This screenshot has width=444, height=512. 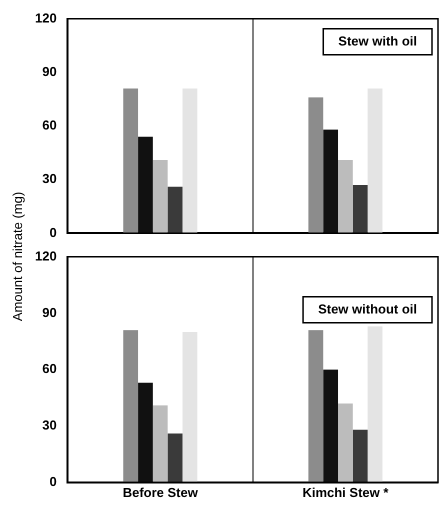 What do you see at coordinates (367, 308) in the screenshot?
I see `text: Stew without oil` at bounding box center [367, 308].